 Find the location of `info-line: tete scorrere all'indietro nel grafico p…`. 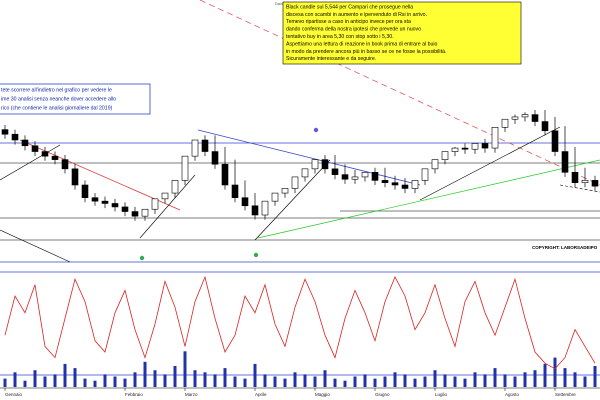

info-line: tete scorrere all'indietro nel grafico p… is located at coordinates (56, 90).